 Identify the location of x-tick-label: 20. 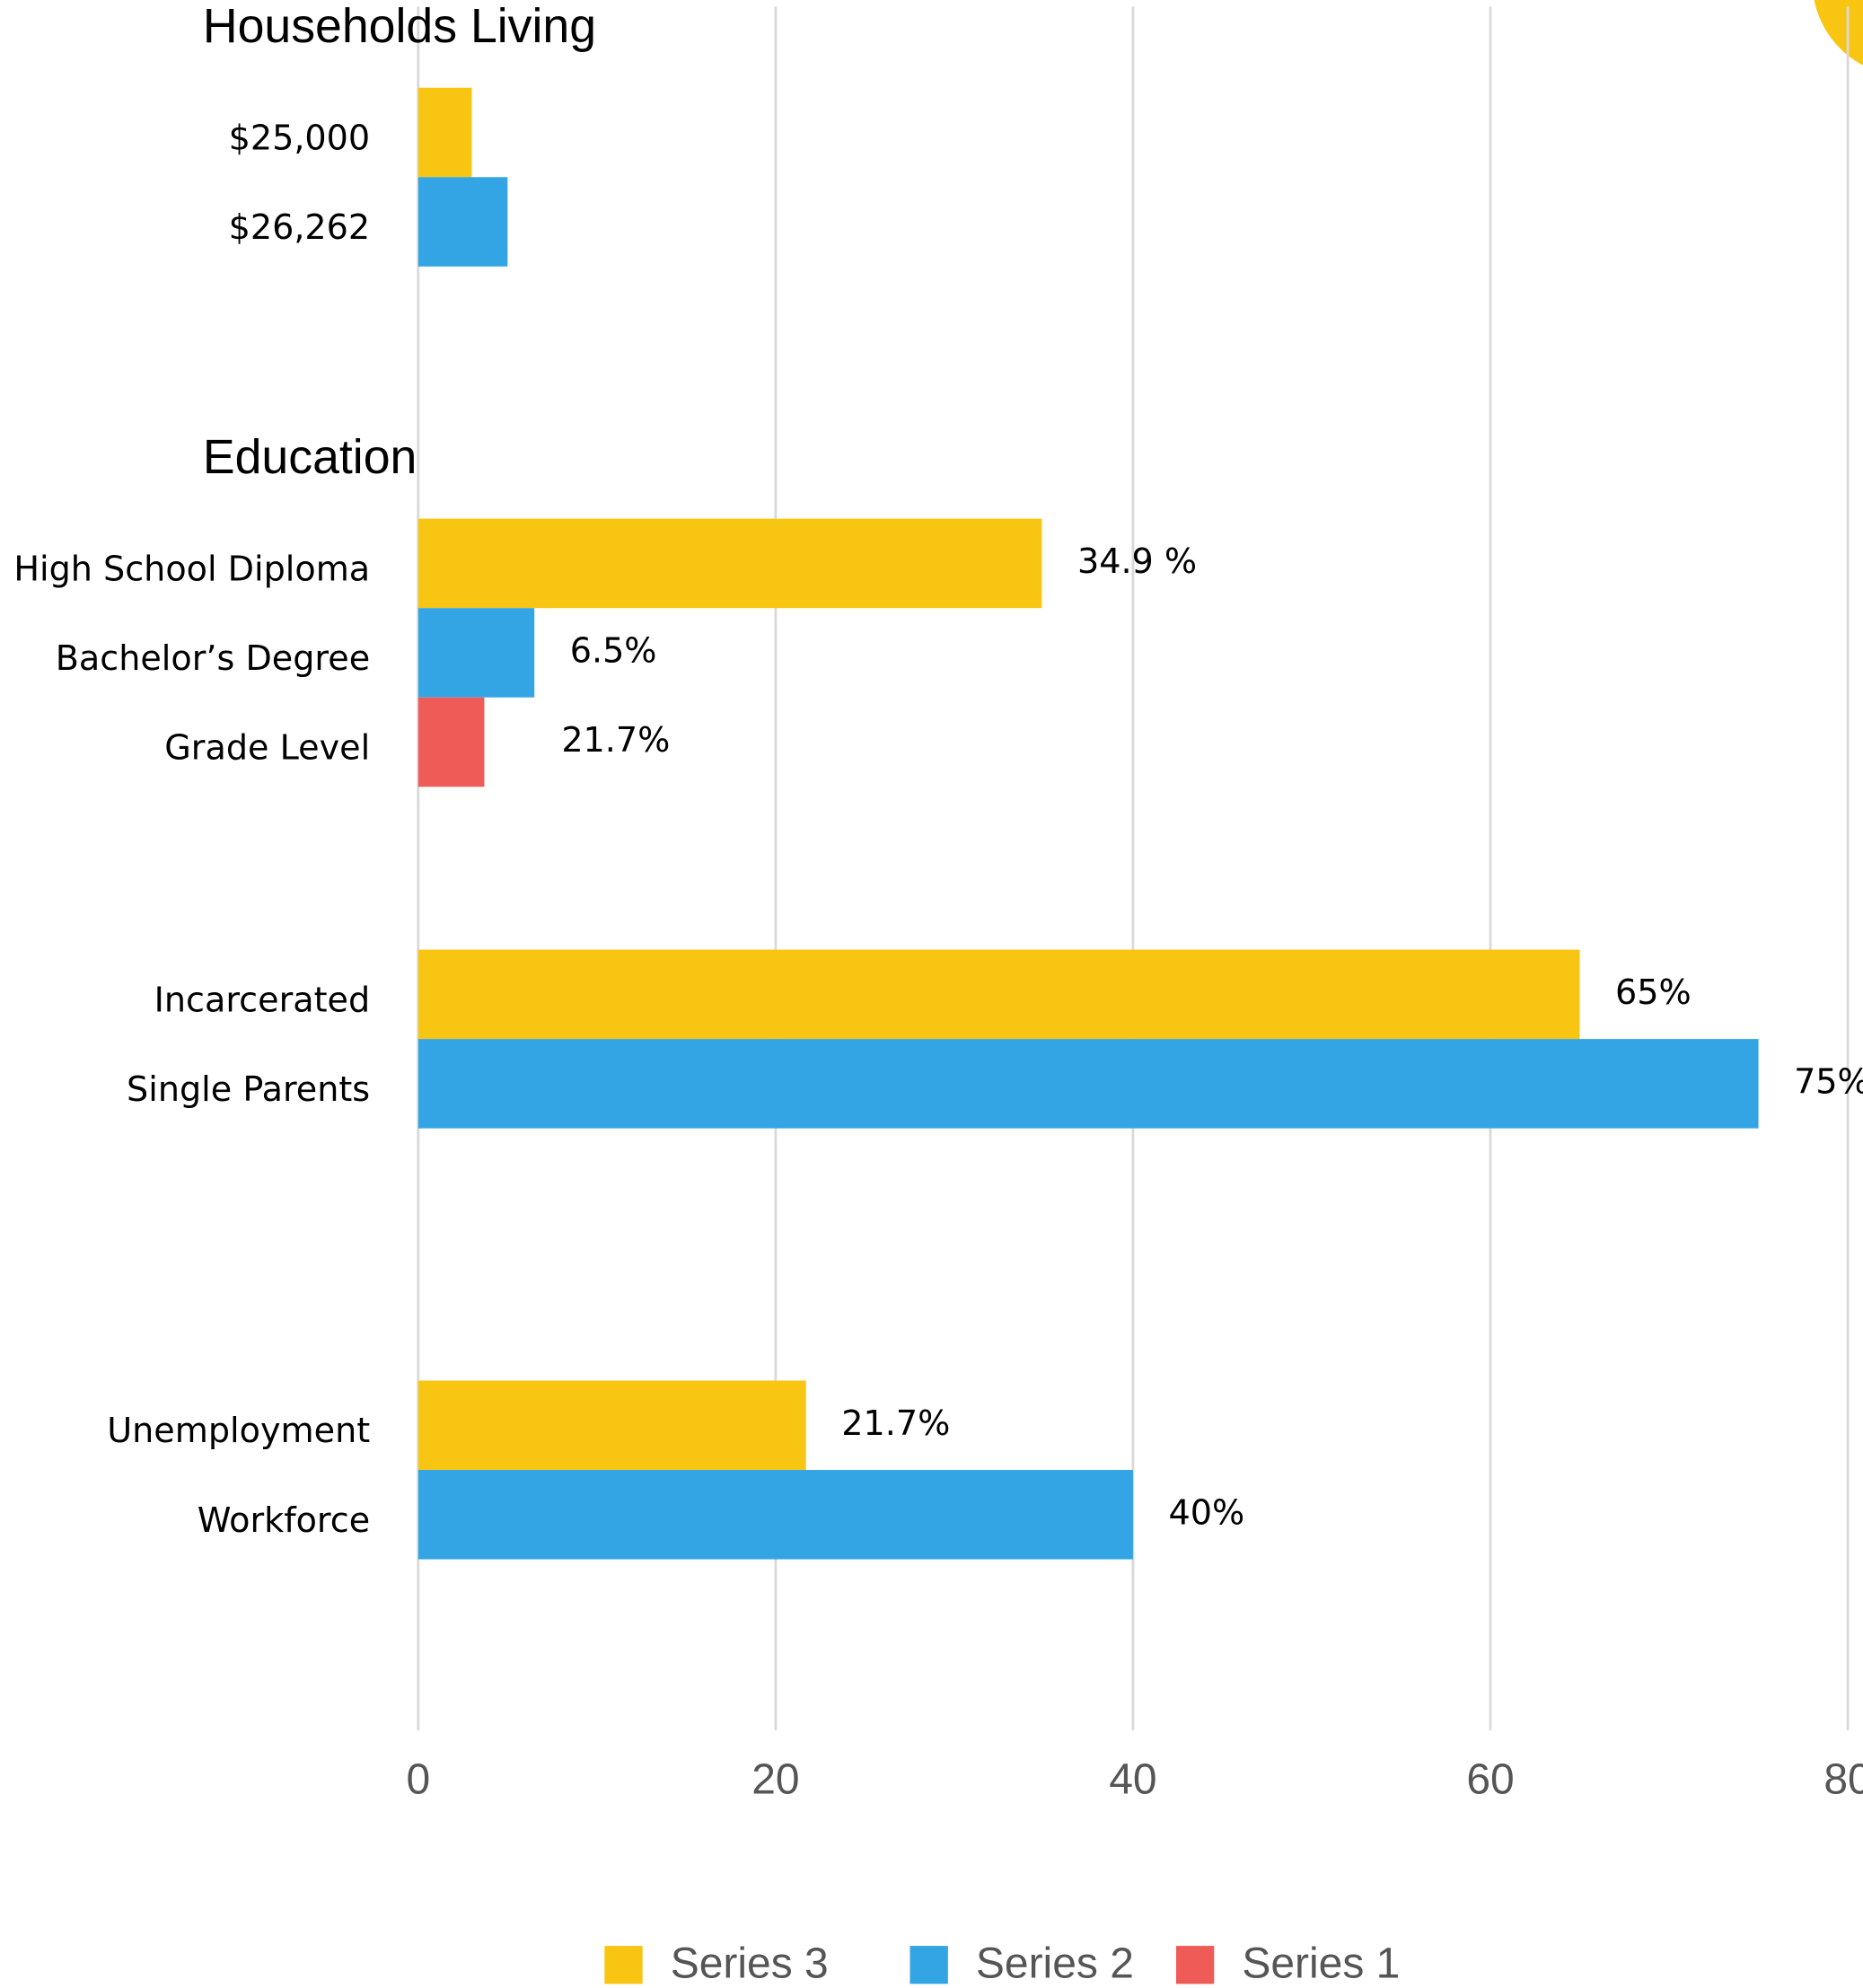
(775, 1780).